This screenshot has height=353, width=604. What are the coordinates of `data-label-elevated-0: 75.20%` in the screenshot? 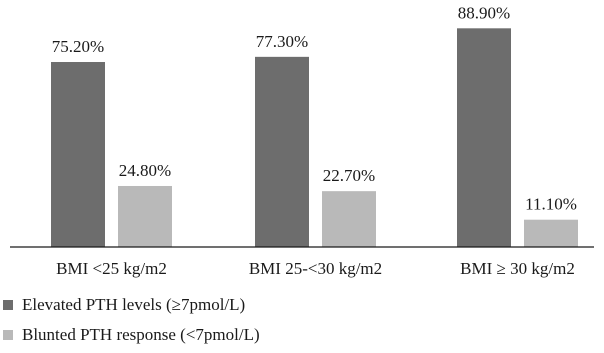 It's located at (78, 46).